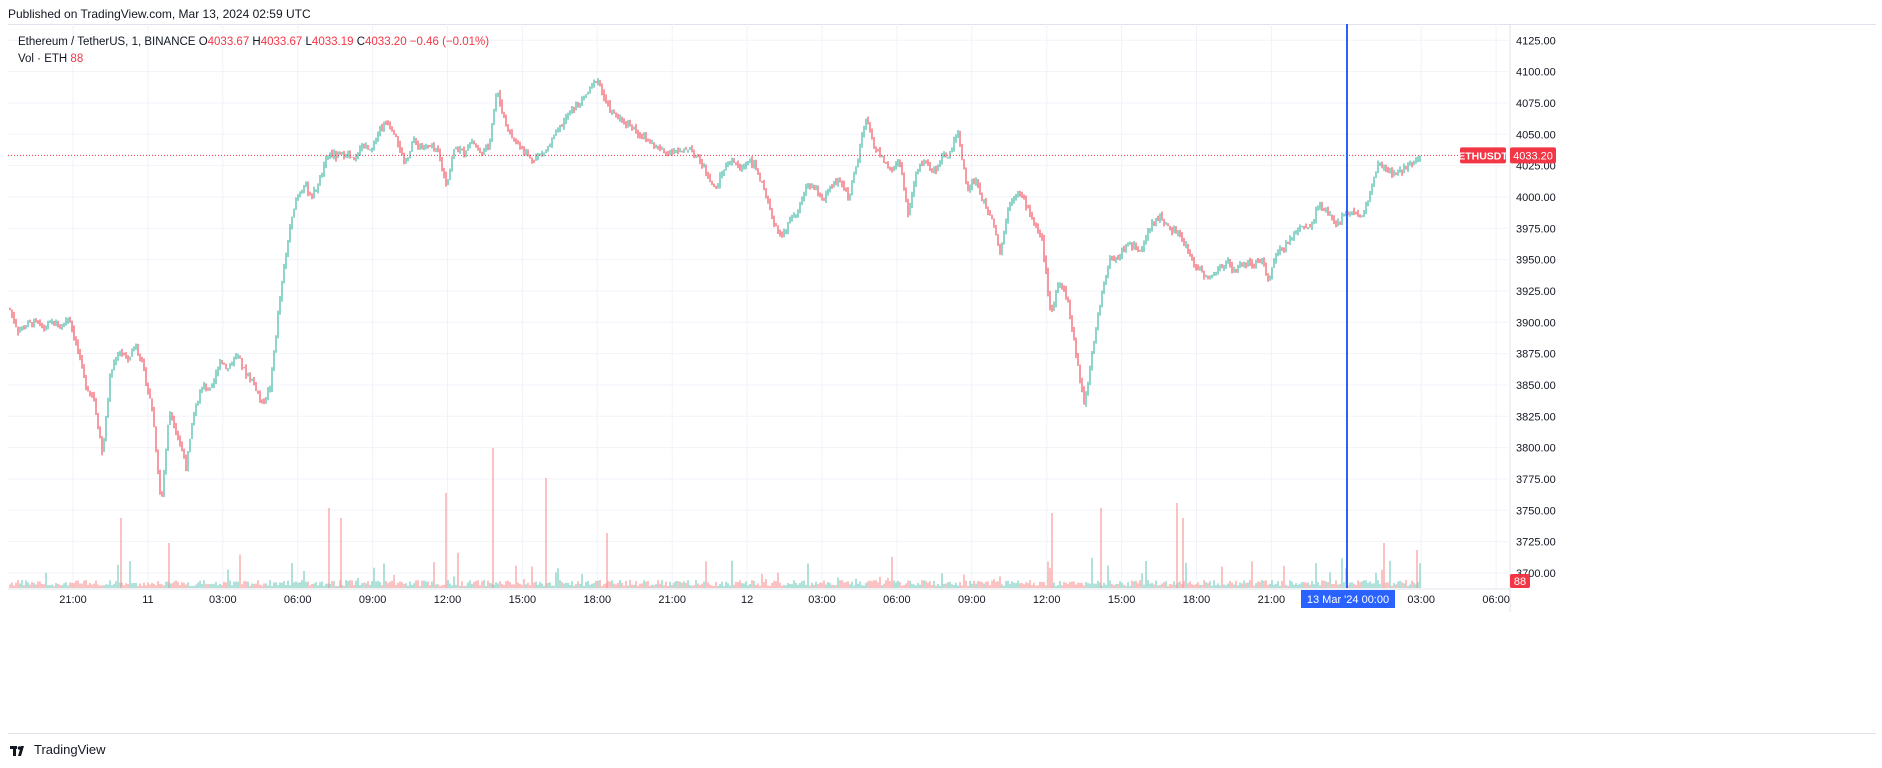 The width and height of the screenshot is (1882, 768). I want to click on crosshair-label: 13 Mar '24 00:00, so click(1348, 600).